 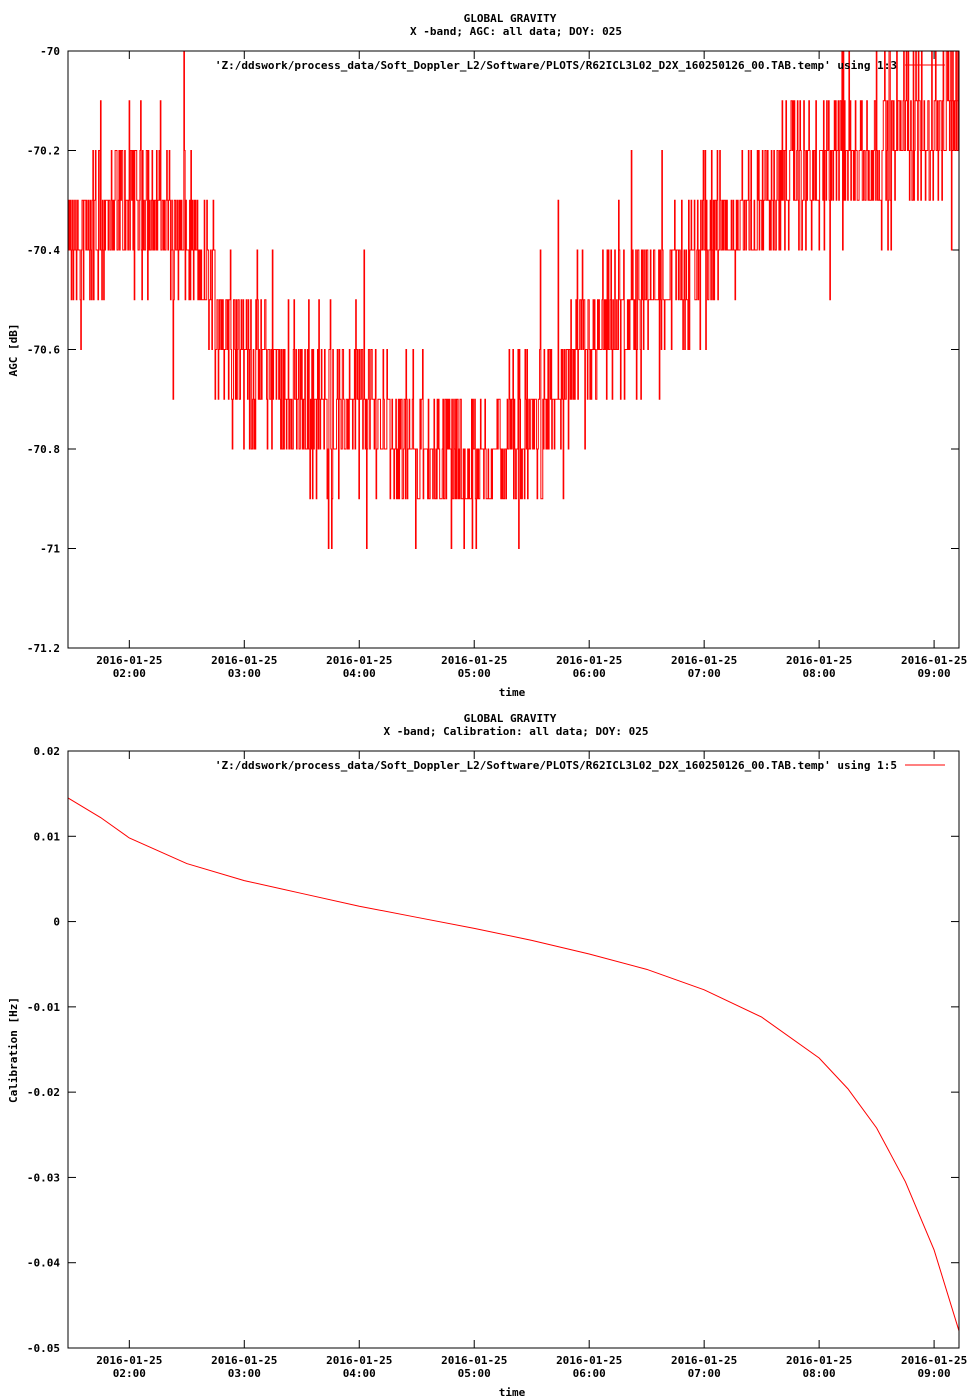 What do you see at coordinates (43, 350) in the screenshot?
I see `y-tick-label: -70.6` at bounding box center [43, 350].